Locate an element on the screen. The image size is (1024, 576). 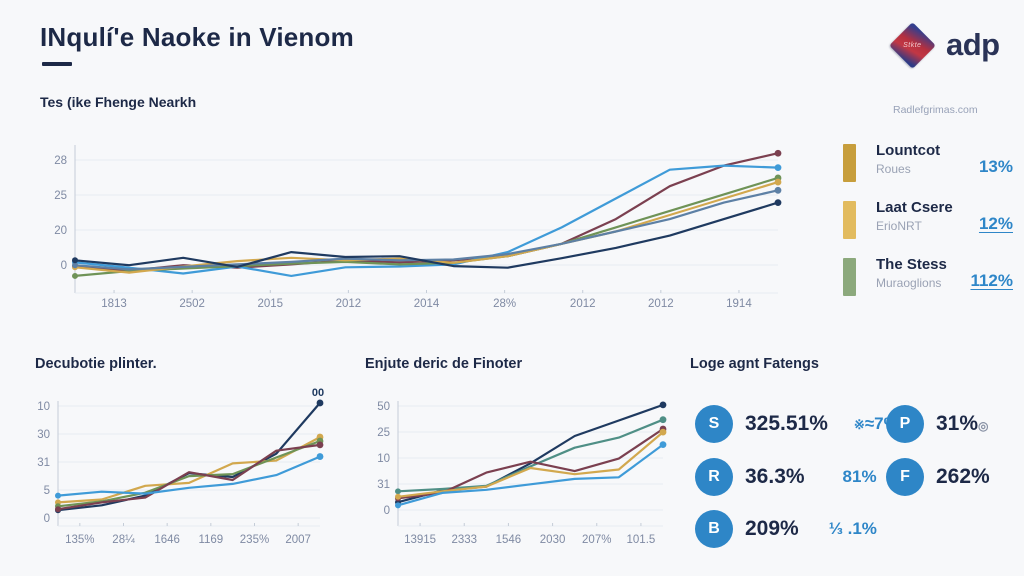
brand-name: adp is located at coordinates (973, 44).